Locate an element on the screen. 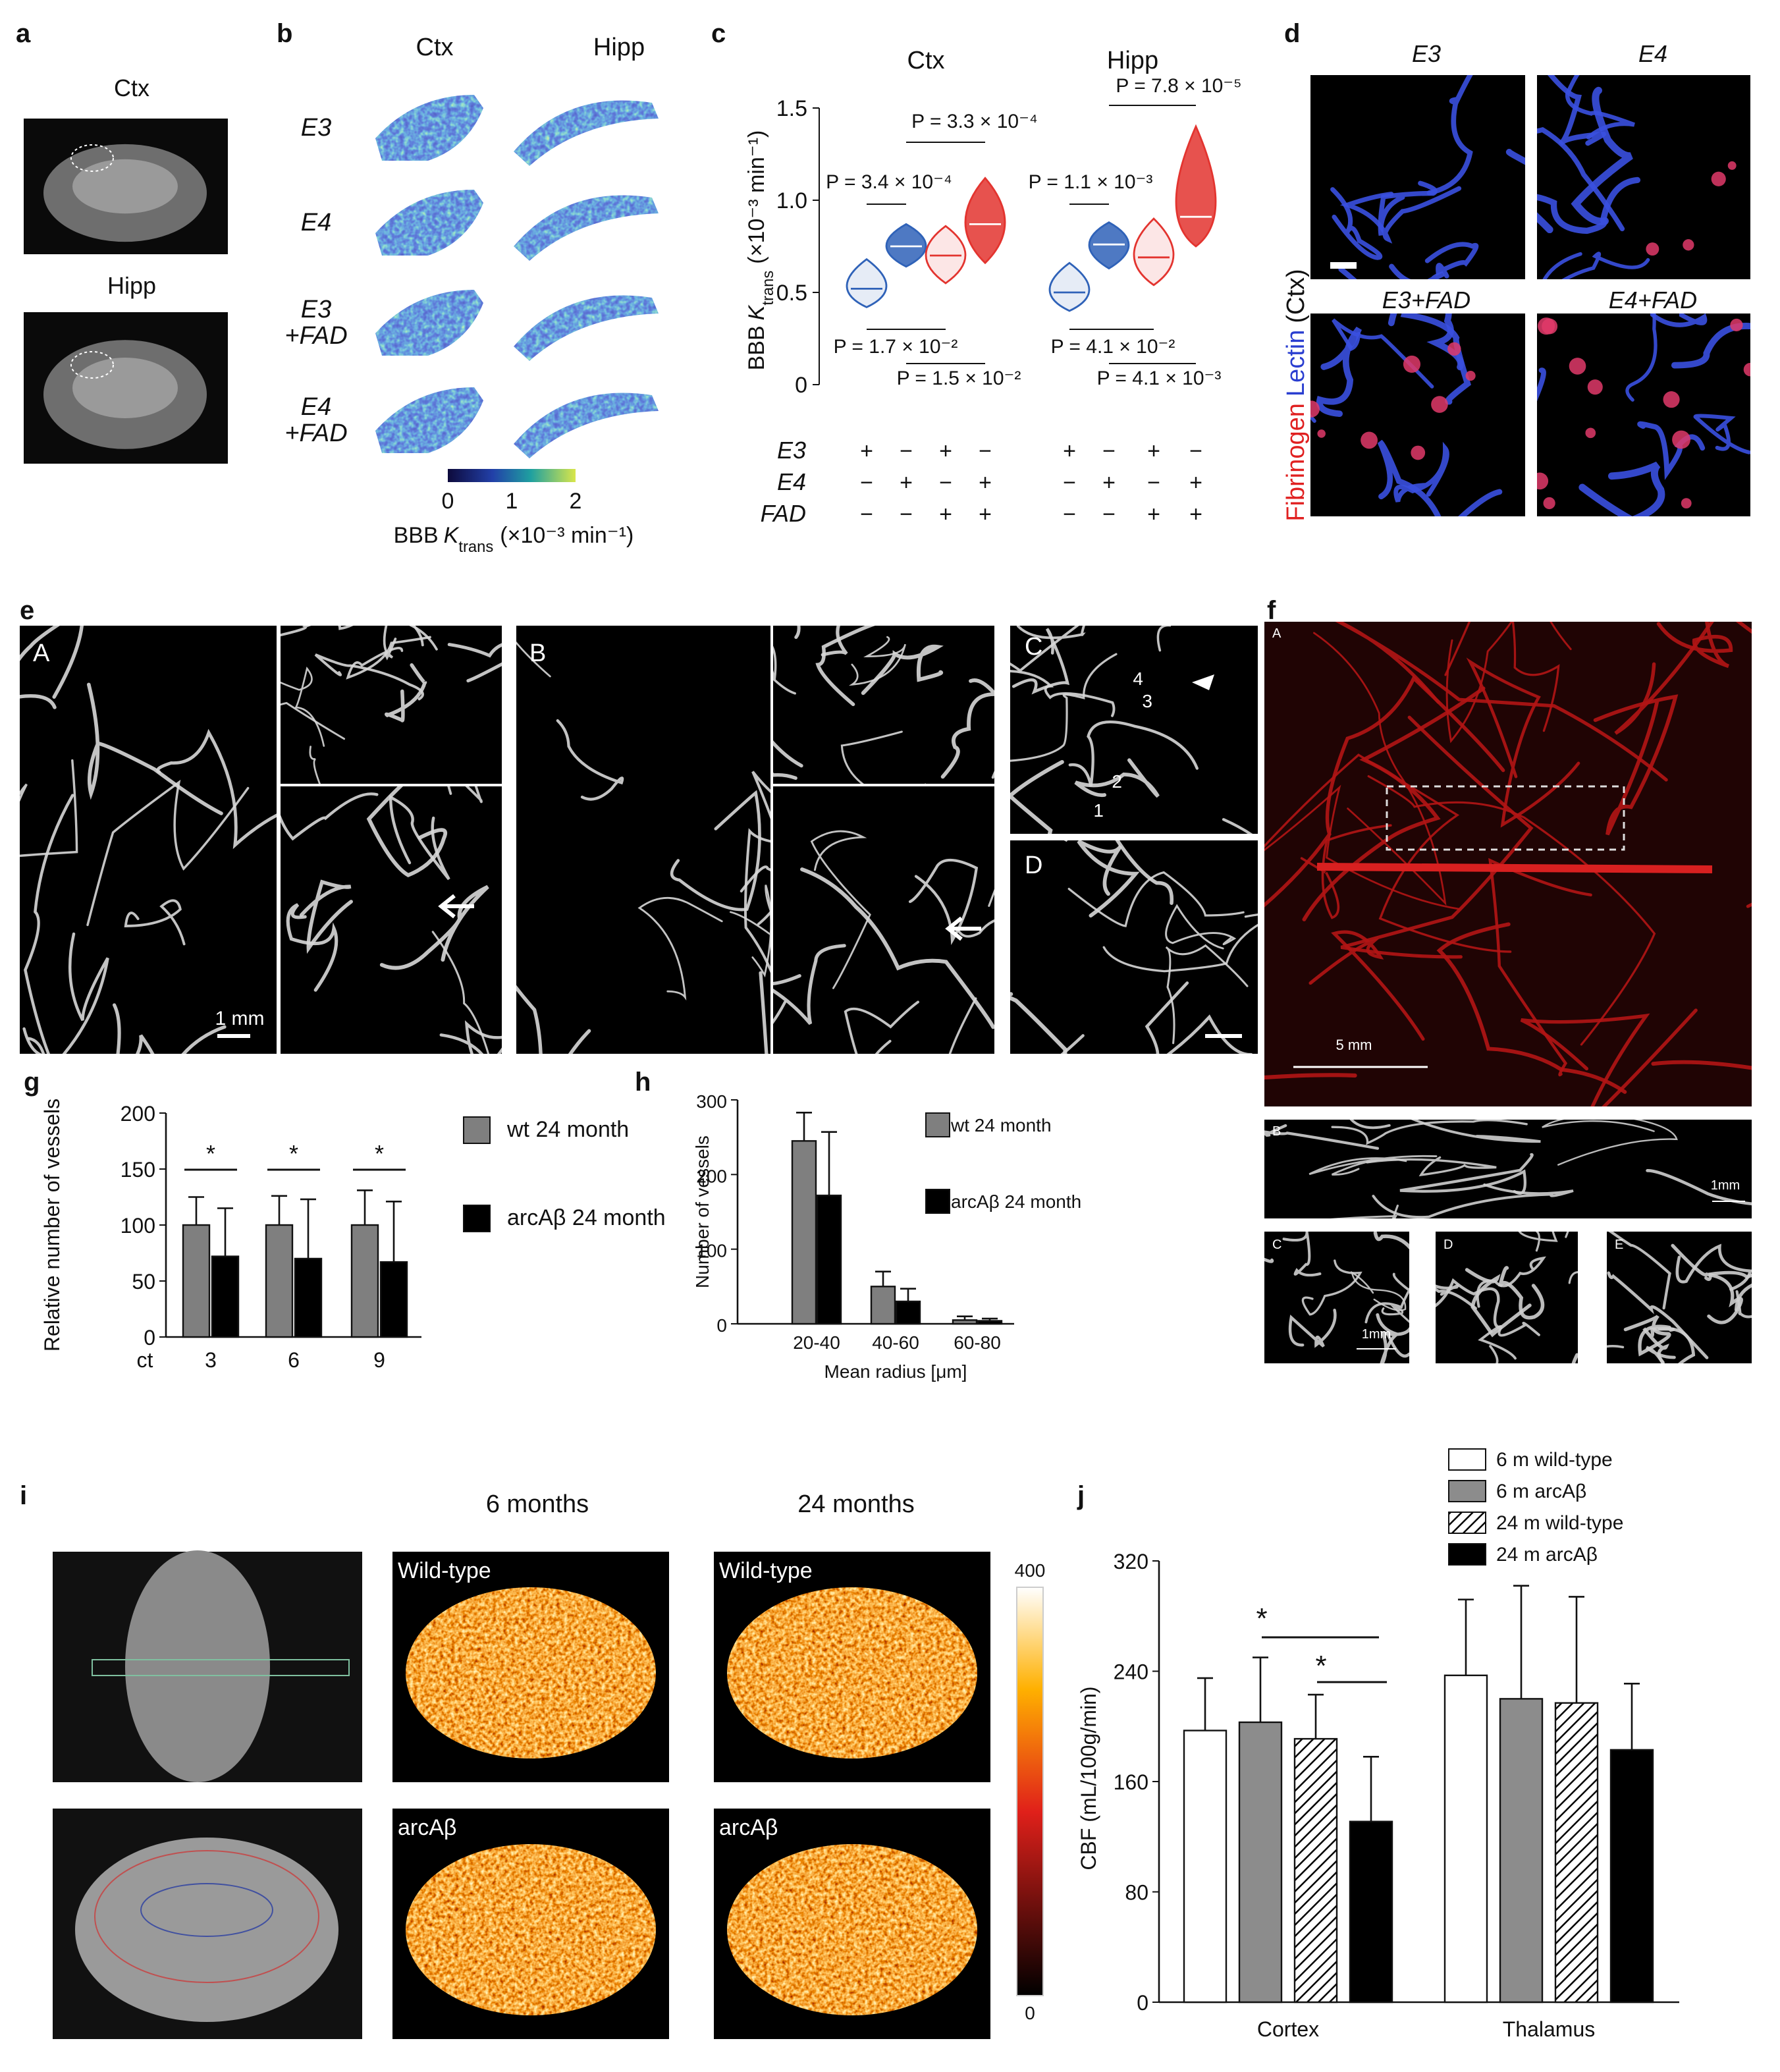 Image resolution: width=1780 pixels, height=2072 pixels. label-part: (×10⁻³ min⁻¹) is located at coordinates (567, 535).